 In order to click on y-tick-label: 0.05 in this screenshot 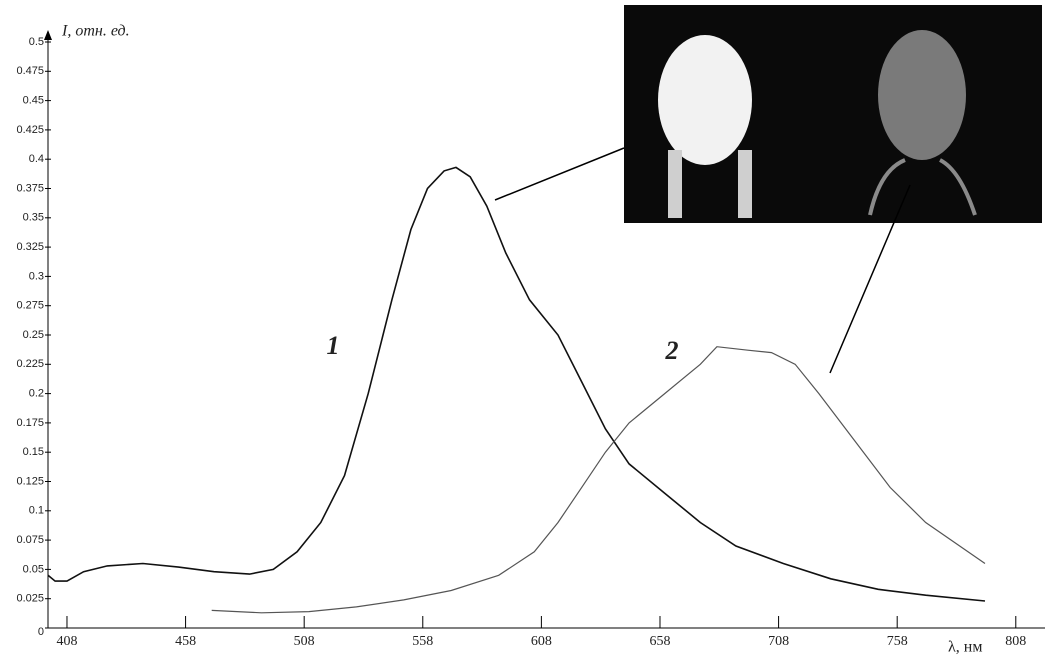, I will do `click(33, 569)`.